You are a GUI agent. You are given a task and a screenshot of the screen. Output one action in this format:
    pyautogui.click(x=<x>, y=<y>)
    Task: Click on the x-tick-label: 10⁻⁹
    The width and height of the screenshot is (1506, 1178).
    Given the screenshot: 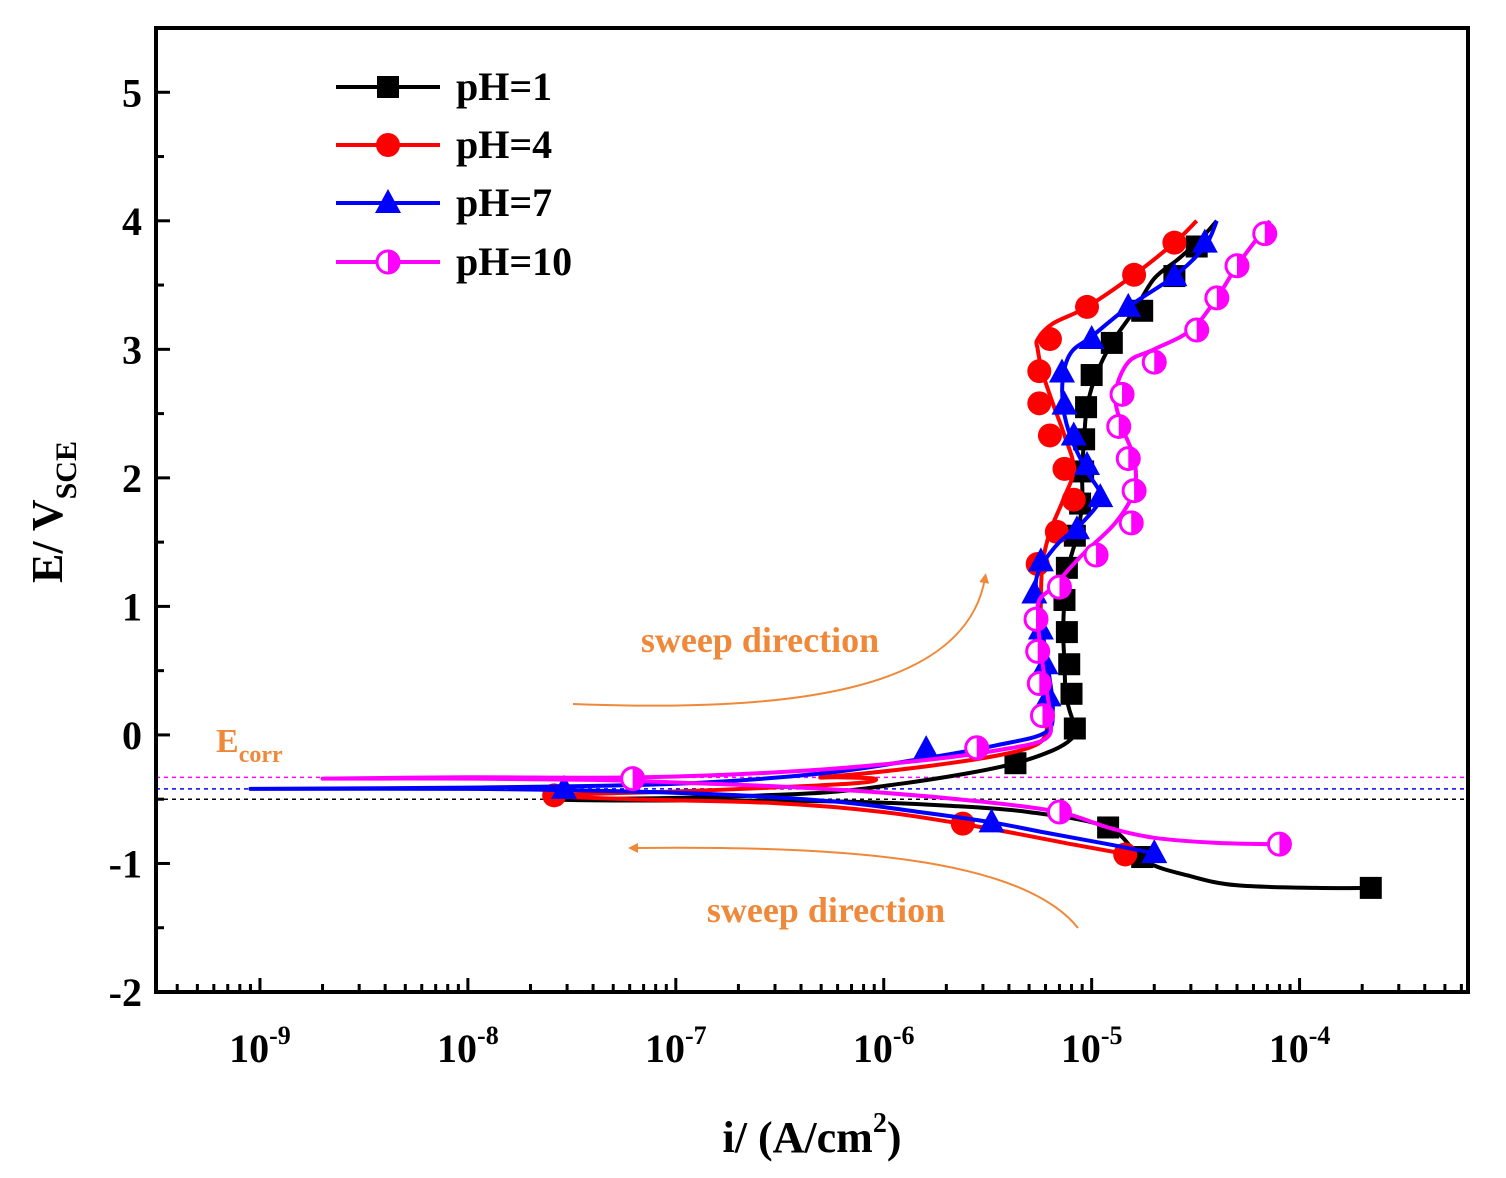 What is the action you would take?
    pyautogui.click(x=260, y=1046)
    